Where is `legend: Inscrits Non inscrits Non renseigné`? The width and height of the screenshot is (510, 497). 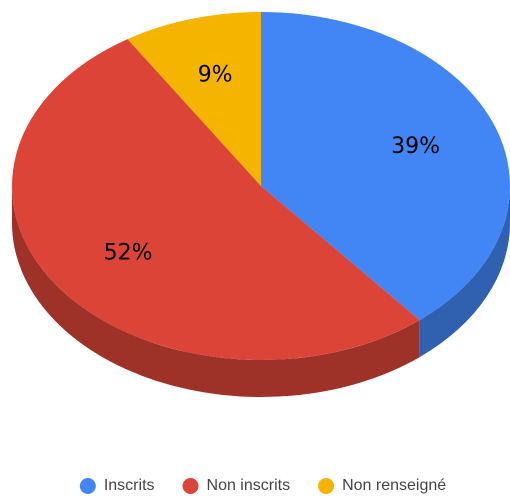 legend: Inscrits Non inscrits Non renseigné is located at coordinates (262, 485).